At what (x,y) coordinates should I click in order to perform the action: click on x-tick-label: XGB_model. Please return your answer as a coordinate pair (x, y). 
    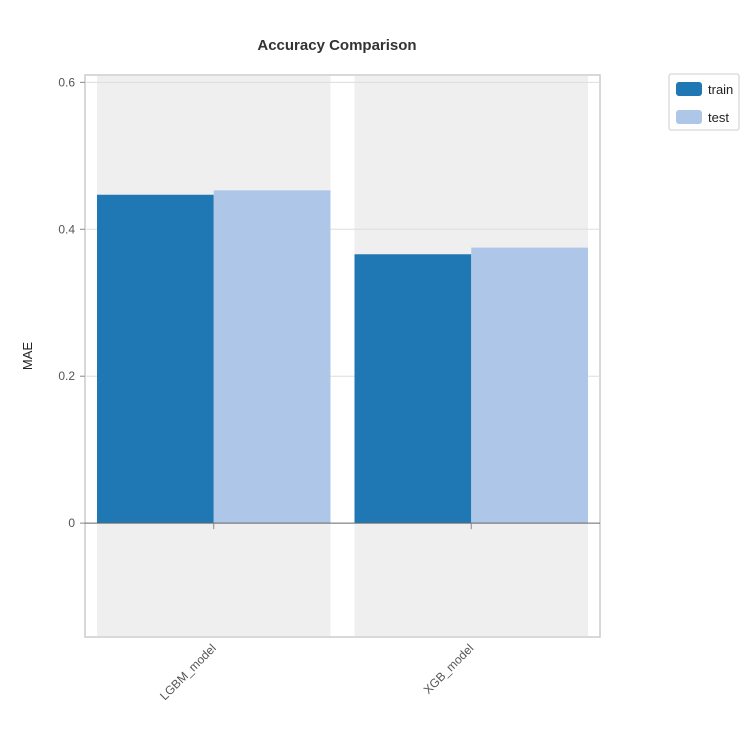
    Looking at the image, I should click on (449, 669).